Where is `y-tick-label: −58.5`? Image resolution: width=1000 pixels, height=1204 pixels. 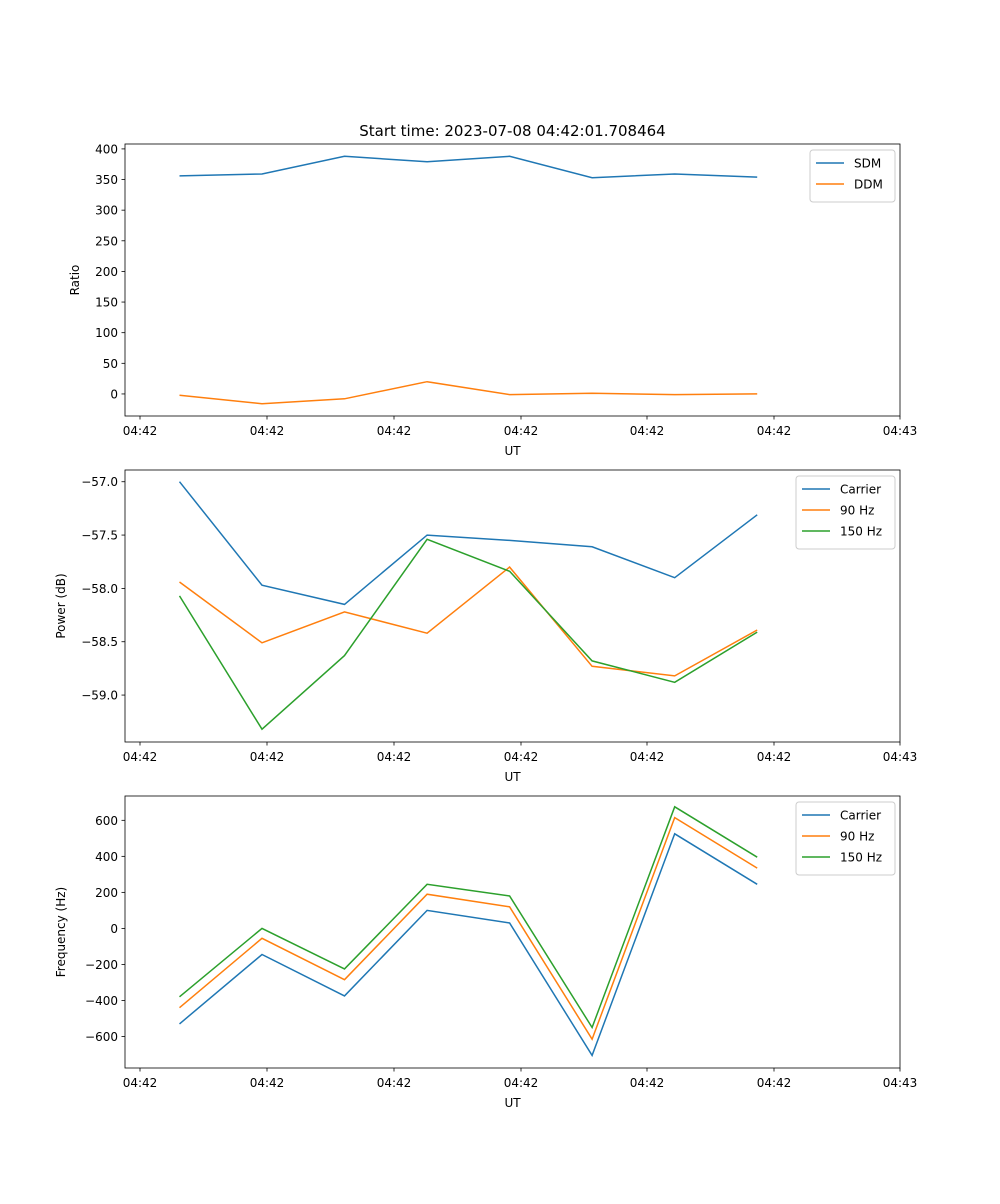 y-tick-label: −58.5 is located at coordinates (99, 642).